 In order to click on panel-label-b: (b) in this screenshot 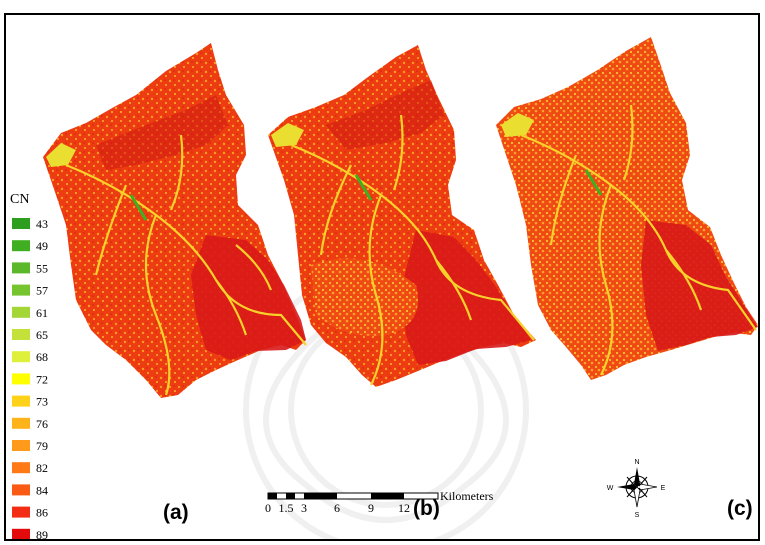, I will do `click(426, 508)`.